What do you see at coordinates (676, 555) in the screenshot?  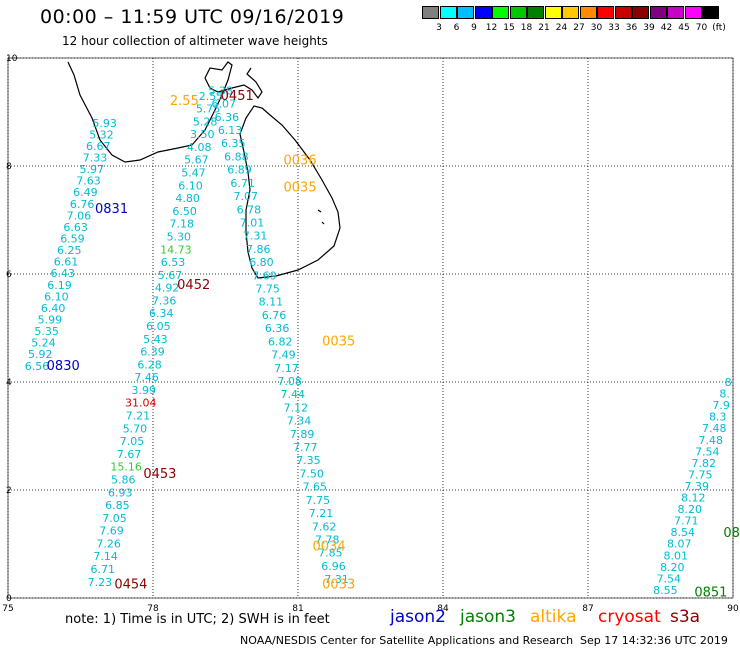 I see `wave-height-value: 8.01` at bounding box center [676, 555].